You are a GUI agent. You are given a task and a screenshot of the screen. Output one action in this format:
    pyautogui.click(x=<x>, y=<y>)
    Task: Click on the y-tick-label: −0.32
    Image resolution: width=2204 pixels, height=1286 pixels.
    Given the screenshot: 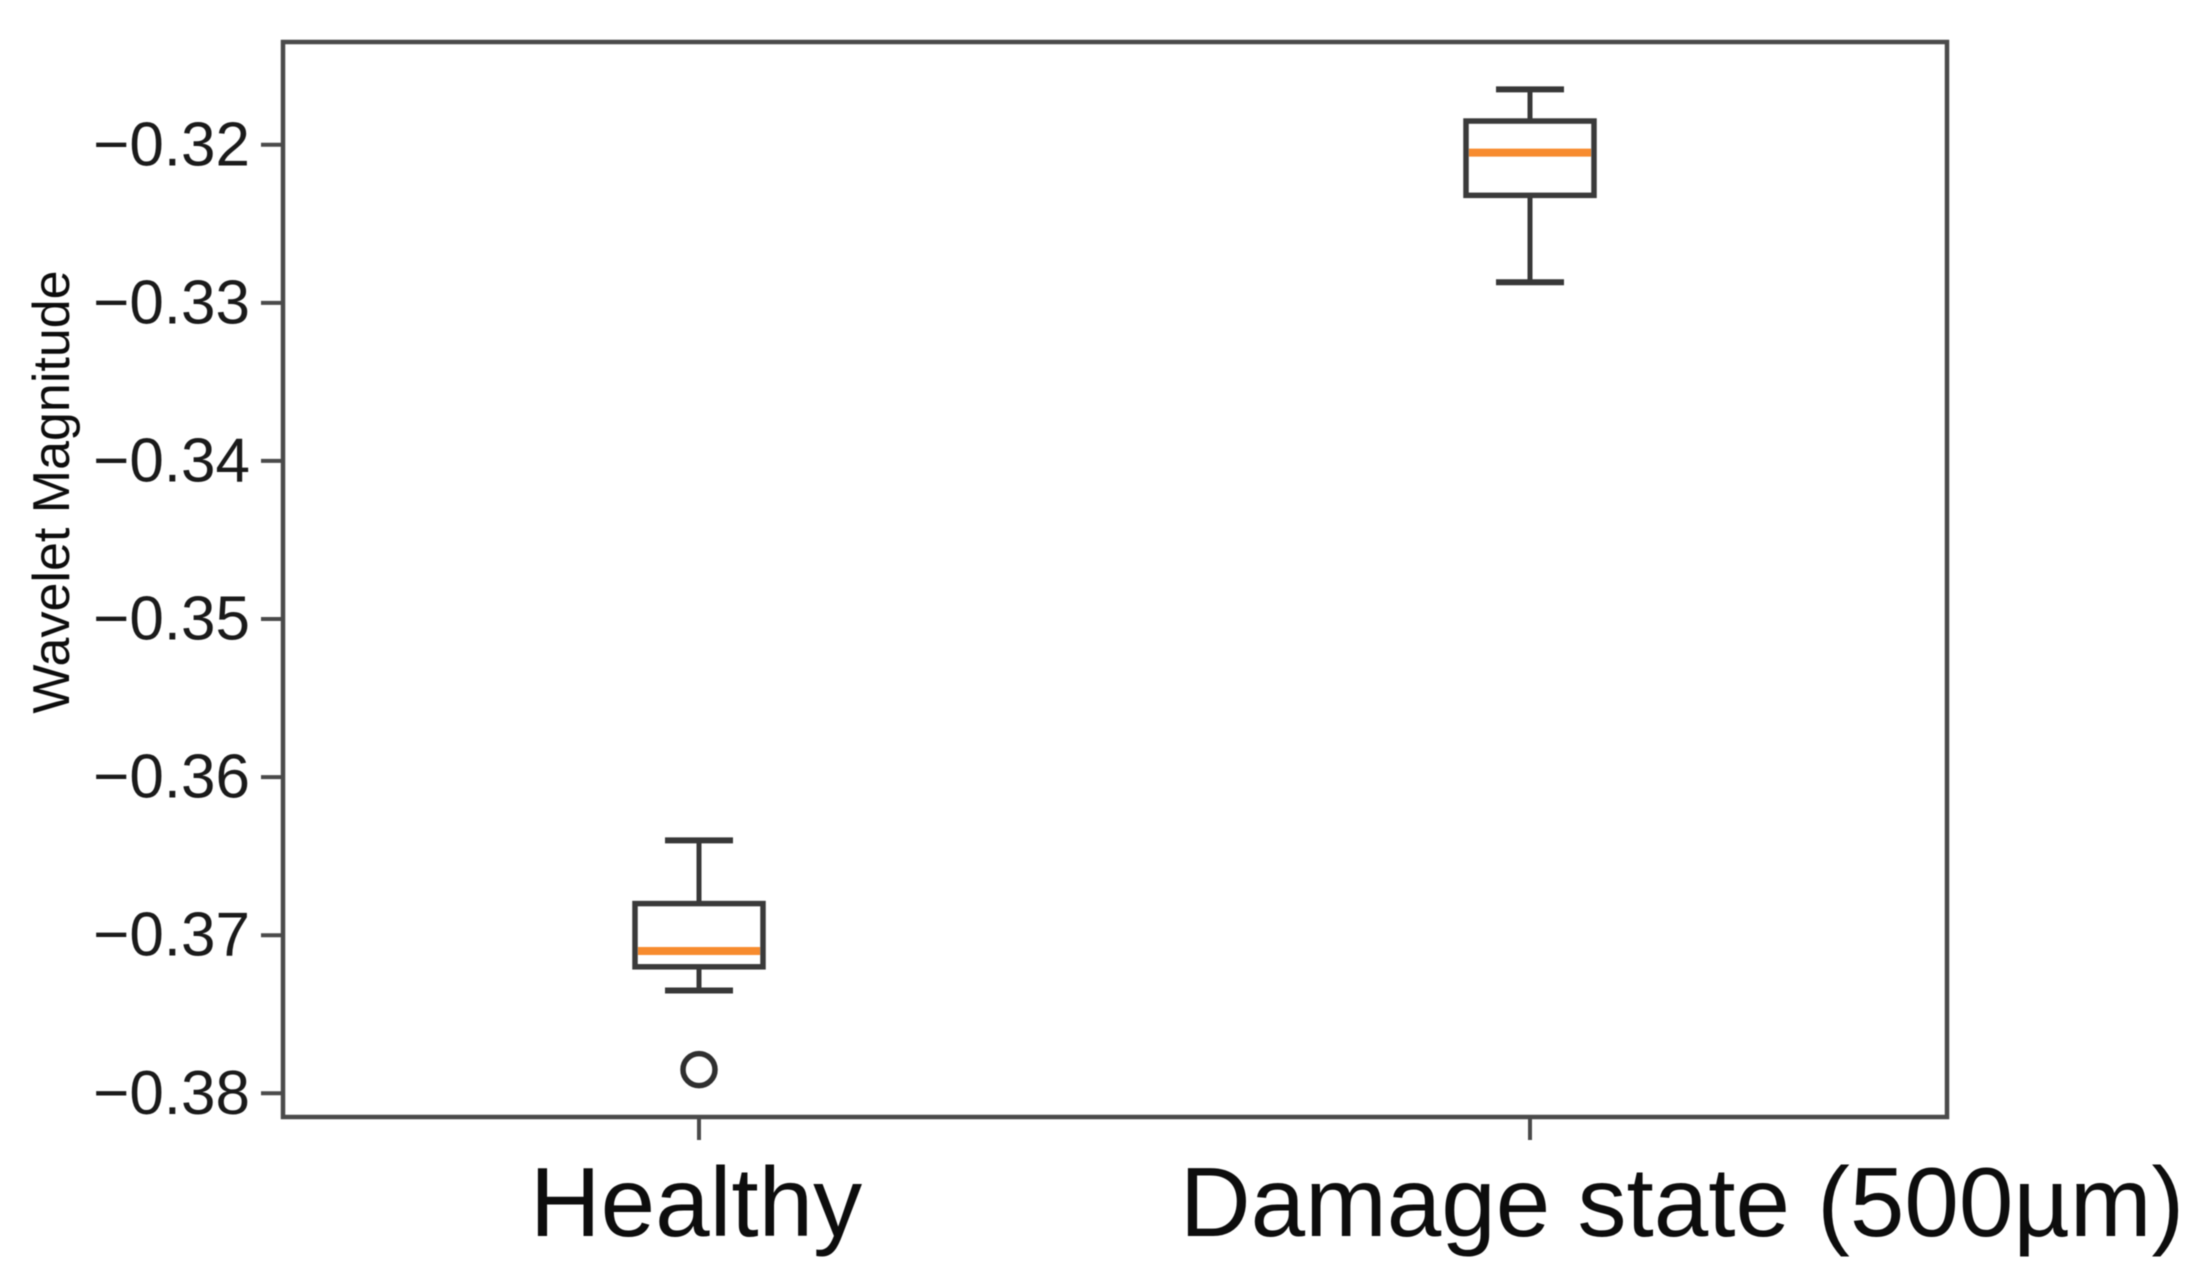 What is the action you would take?
    pyautogui.click(x=171, y=144)
    